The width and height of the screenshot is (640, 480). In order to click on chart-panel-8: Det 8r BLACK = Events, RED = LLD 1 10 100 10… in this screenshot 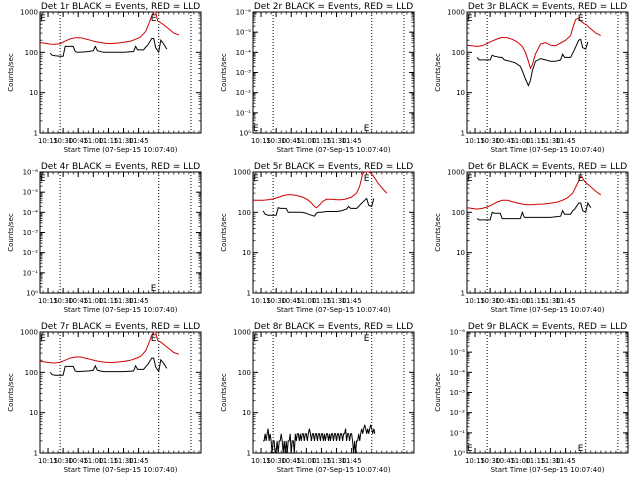, I will do `click(317, 398)`.